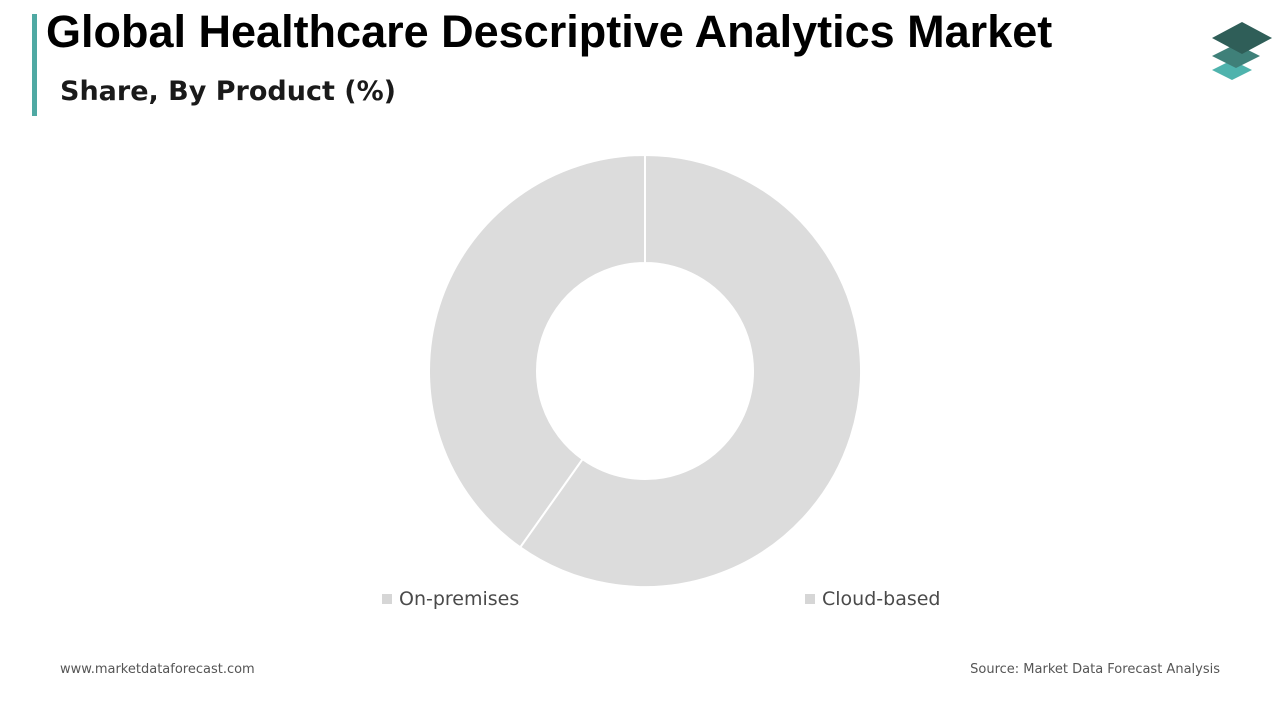 Image resolution: width=1280 pixels, height=720 pixels. What do you see at coordinates (1095, 669) in the screenshot?
I see `footer-source: Source: Market Data Forecast Analysis` at bounding box center [1095, 669].